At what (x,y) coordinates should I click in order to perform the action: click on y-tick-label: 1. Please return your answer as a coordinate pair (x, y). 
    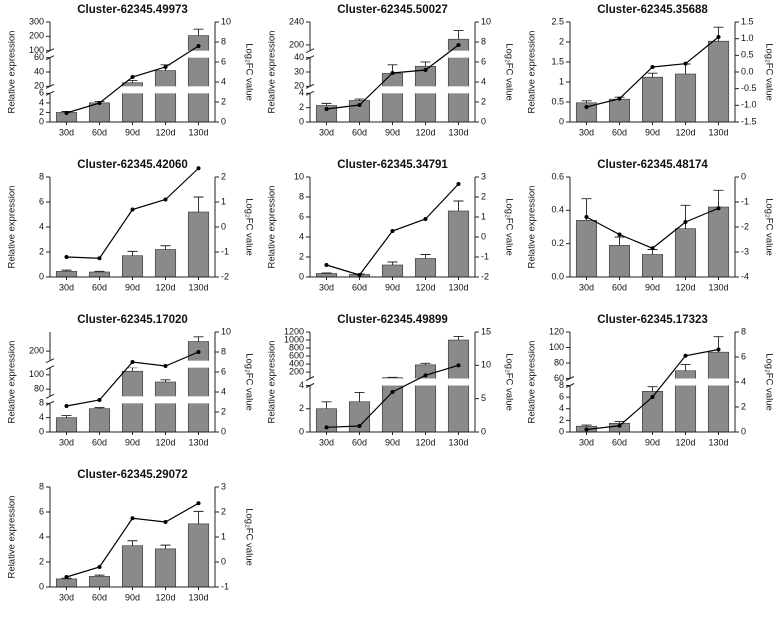
    Looking at the image, I should click on (561, 81).